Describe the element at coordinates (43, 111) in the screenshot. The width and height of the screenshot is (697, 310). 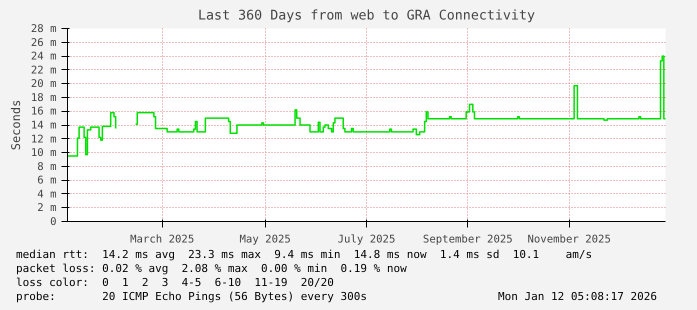
I see `y-tick-label: 16 m` at that location.